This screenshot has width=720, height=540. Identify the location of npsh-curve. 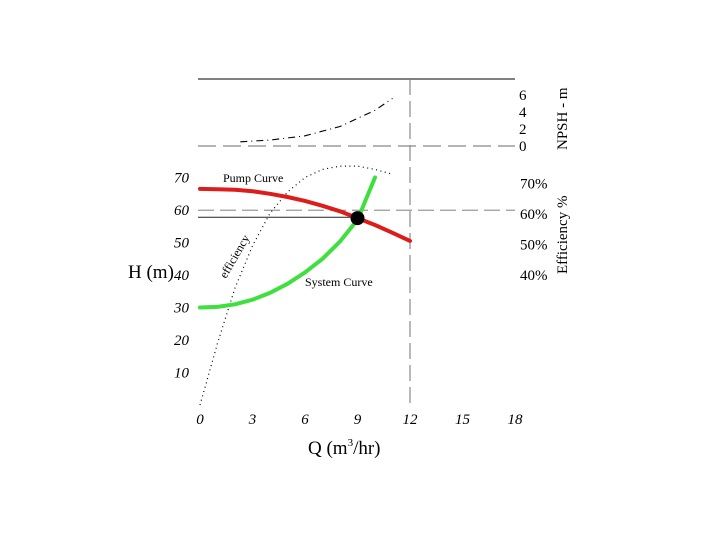
(316, 120).